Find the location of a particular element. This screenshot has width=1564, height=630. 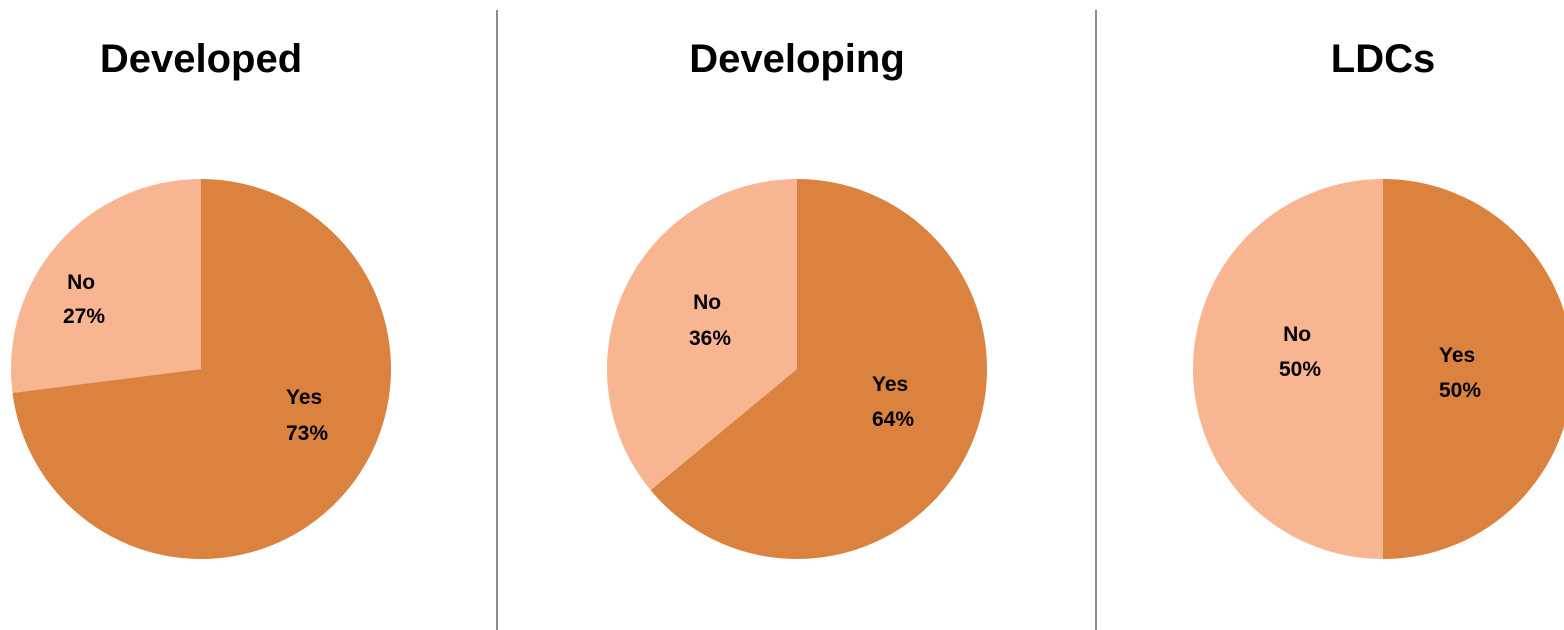

chart-title-developed: Developed is located at coordinates (201, 59).